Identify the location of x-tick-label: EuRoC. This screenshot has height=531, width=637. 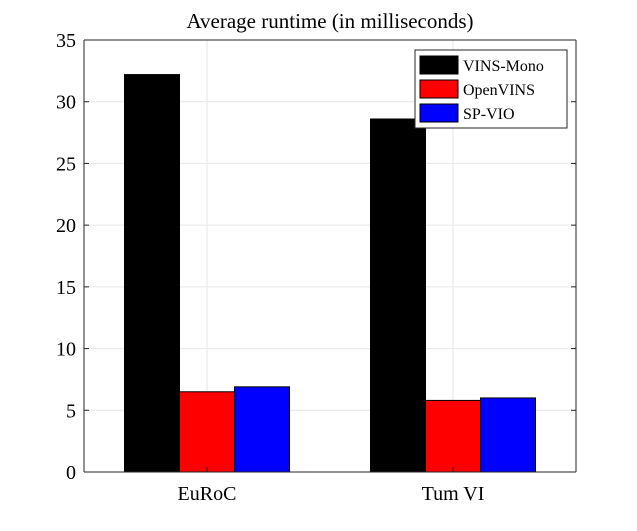
(207, 494).